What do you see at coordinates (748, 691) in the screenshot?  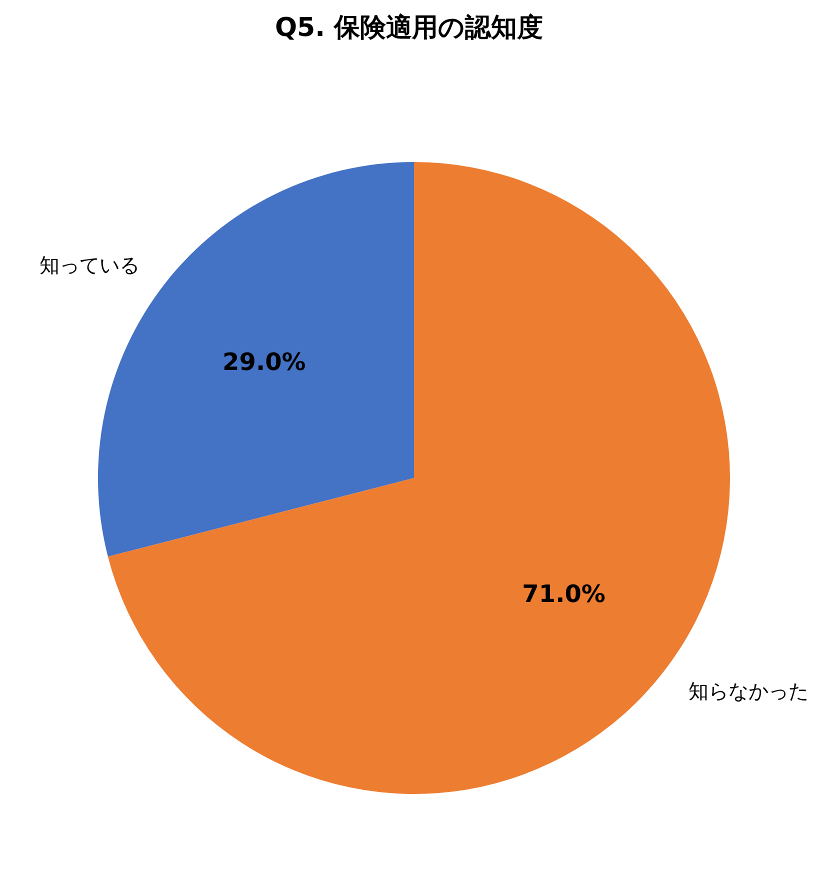 I see `slice-label: 知らなかった` at bounding box center [748, 691].